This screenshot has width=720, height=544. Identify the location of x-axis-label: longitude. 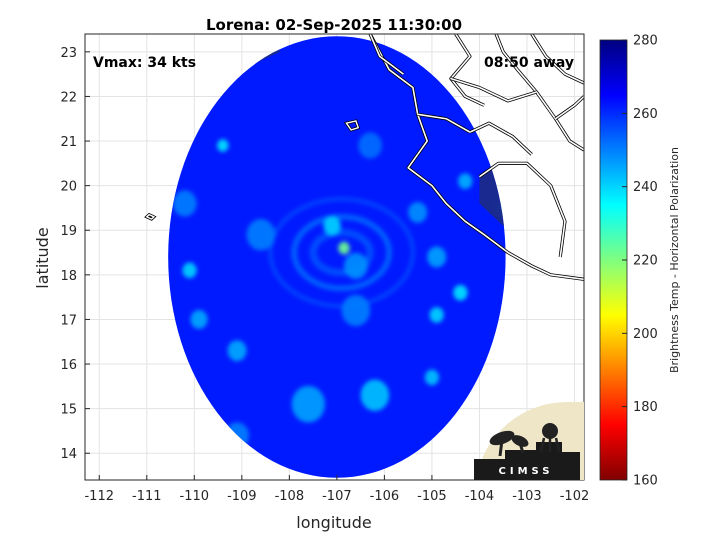
(333, 522).